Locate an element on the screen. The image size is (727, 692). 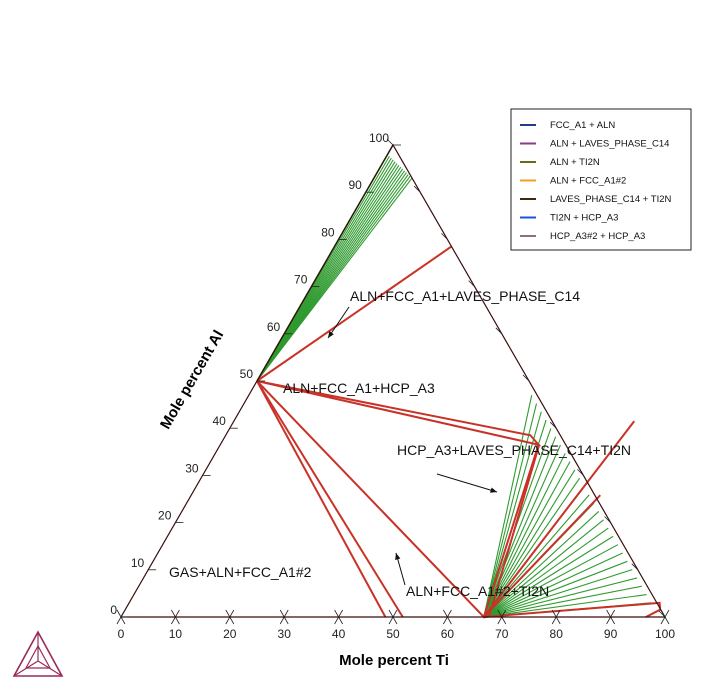
region-label-aln-fcc-hcp: ALN+FCC_A1+HCP_A3 is located at coordinates (359, 388).